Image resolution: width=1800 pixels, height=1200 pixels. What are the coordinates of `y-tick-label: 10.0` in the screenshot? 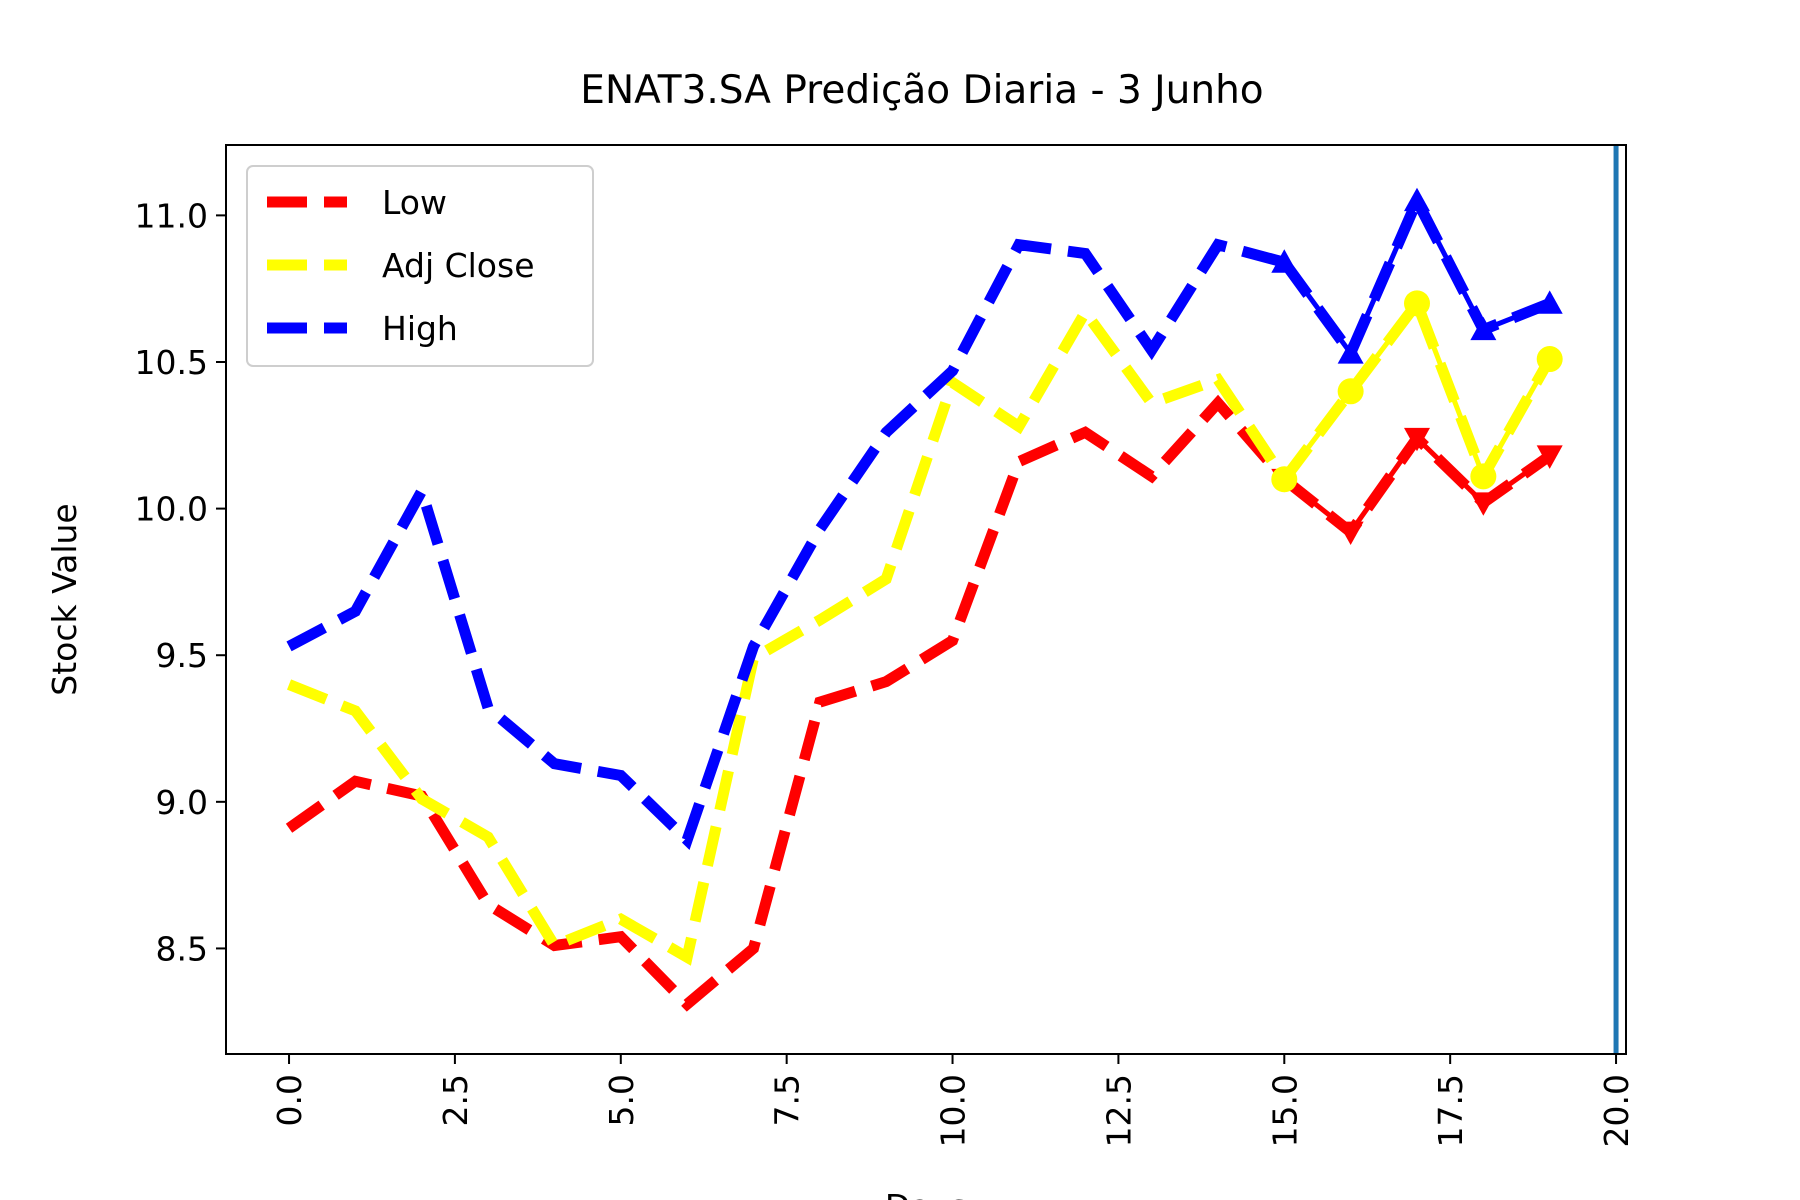 It's located at (171, 509).